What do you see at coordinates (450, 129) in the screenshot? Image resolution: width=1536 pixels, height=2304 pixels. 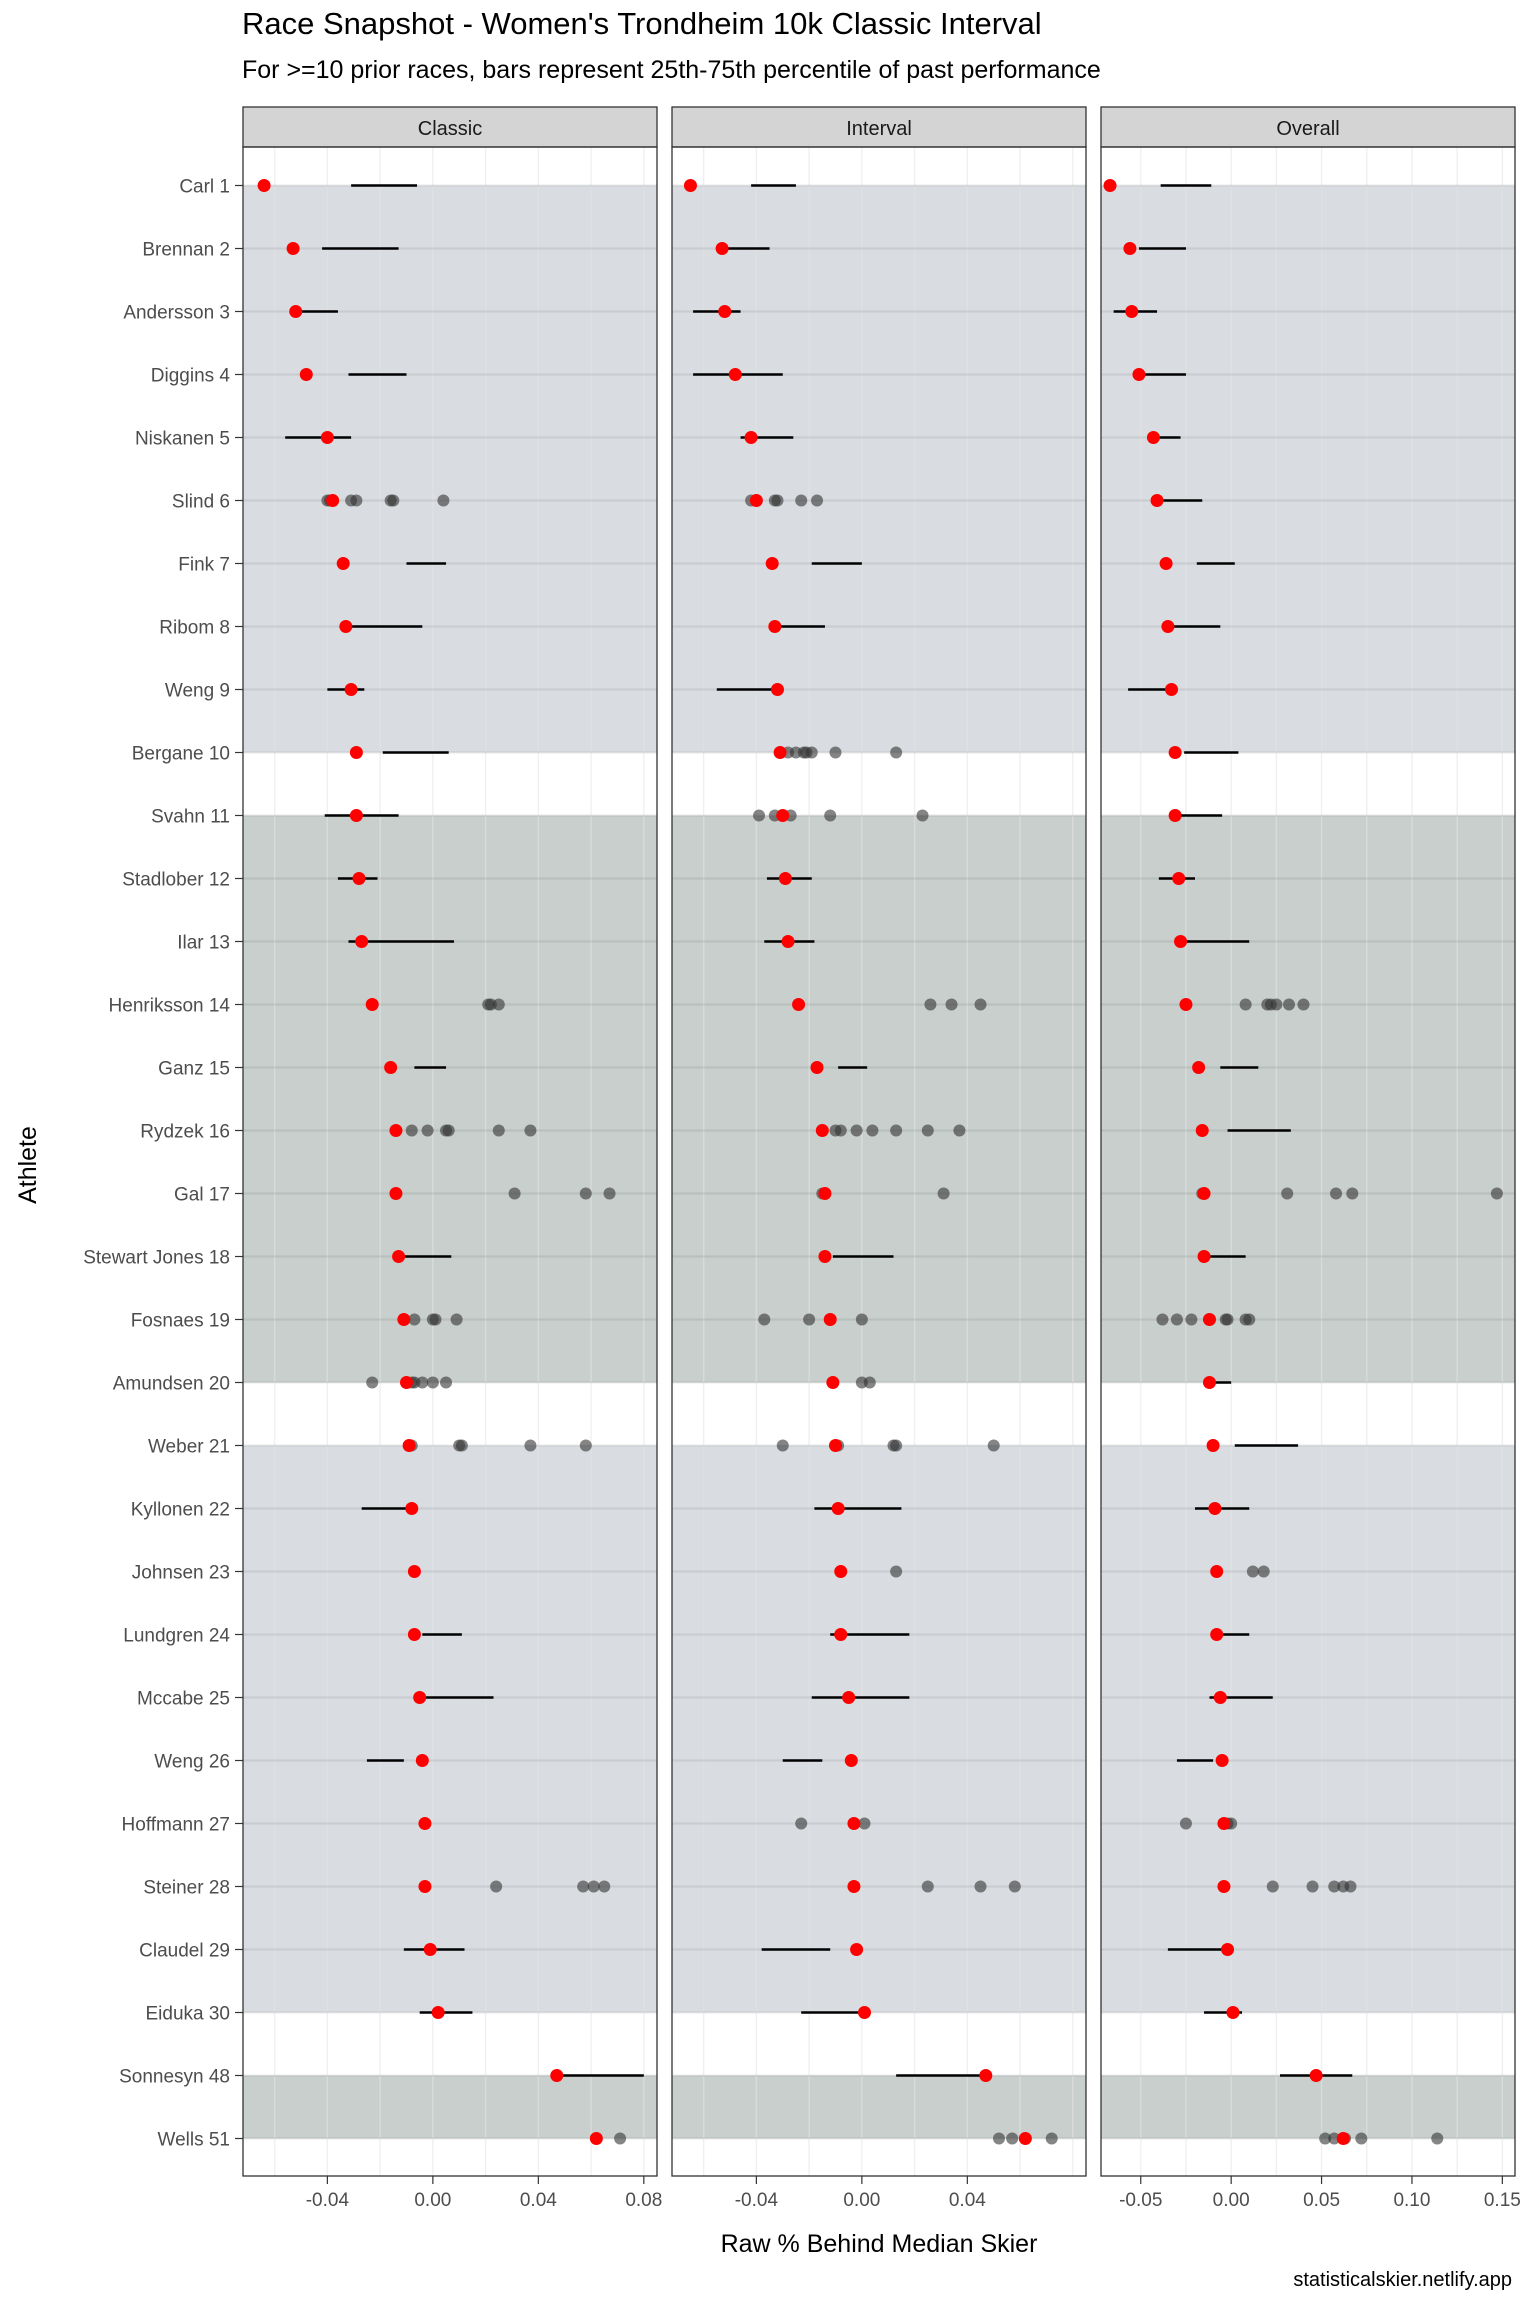 I see `facet-label: Classic` at bounding box center [450, 129].